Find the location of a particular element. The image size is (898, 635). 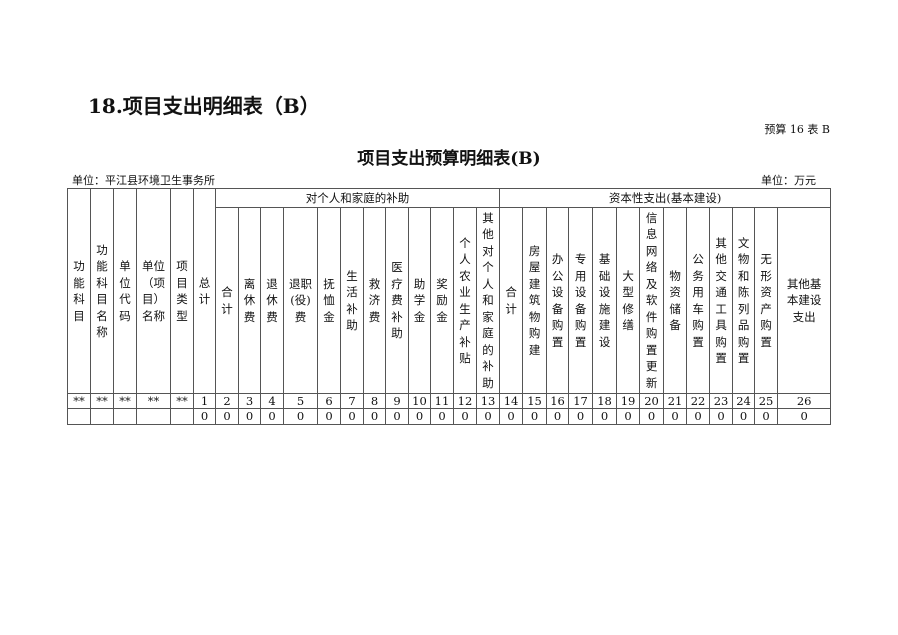

column-number: 23 is located at coordinates (721, 401).